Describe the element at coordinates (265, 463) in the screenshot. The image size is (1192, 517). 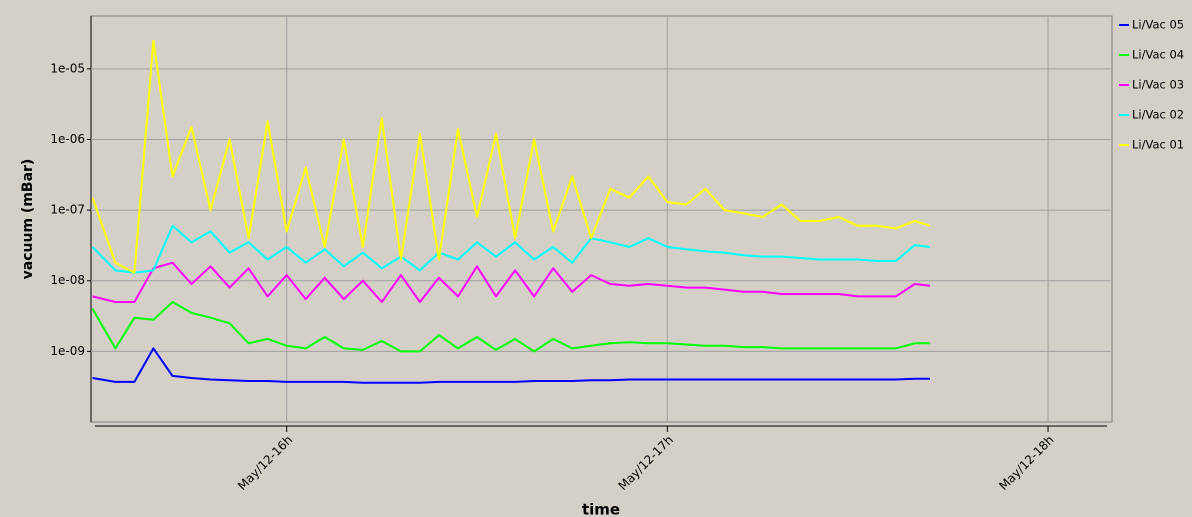
I see `x-tick-label: May/12-16h` at that location.